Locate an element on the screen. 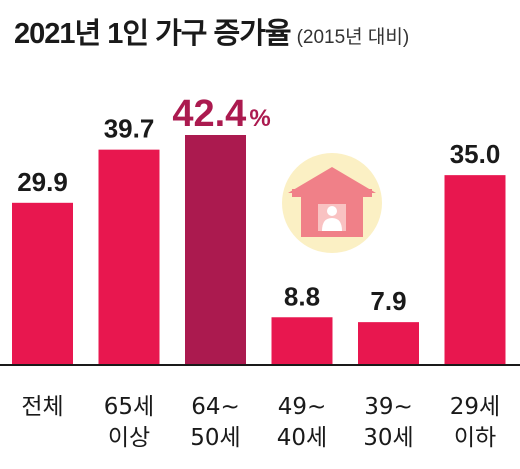 The width and height of the screenshot is (520, 469). category-label-2-line-0: 64~ is located at coordinates (215, 407).